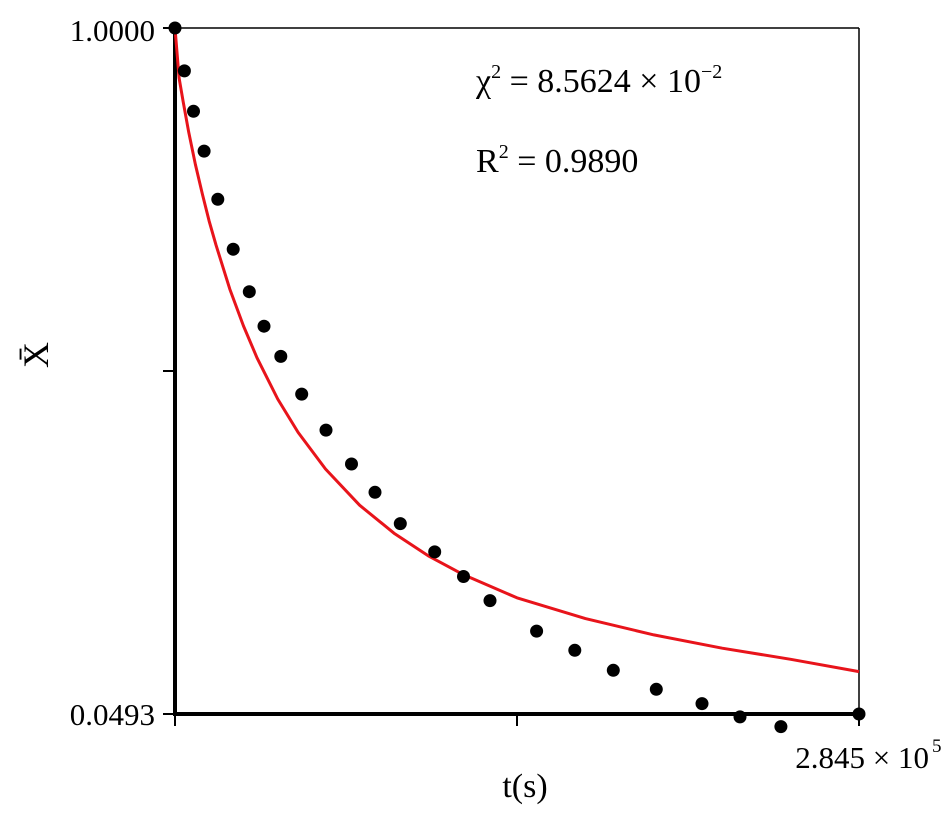 The height and width of the screenshot is (816, 950). Describe the element at coordinates (711, 72) in the screenshot. I see `chi-square-exponent: −2` at that location.